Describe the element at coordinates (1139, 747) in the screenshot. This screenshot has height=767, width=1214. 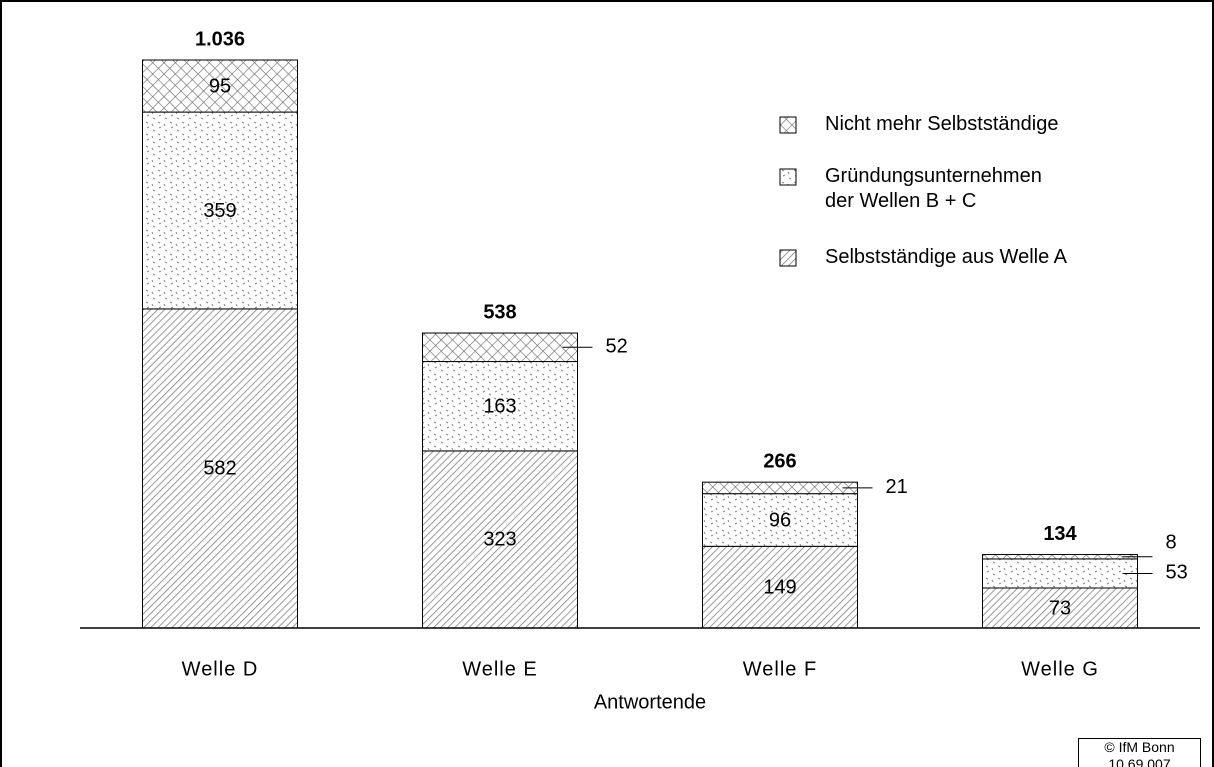
I see `source-line: © IfM Bonn` at that location.